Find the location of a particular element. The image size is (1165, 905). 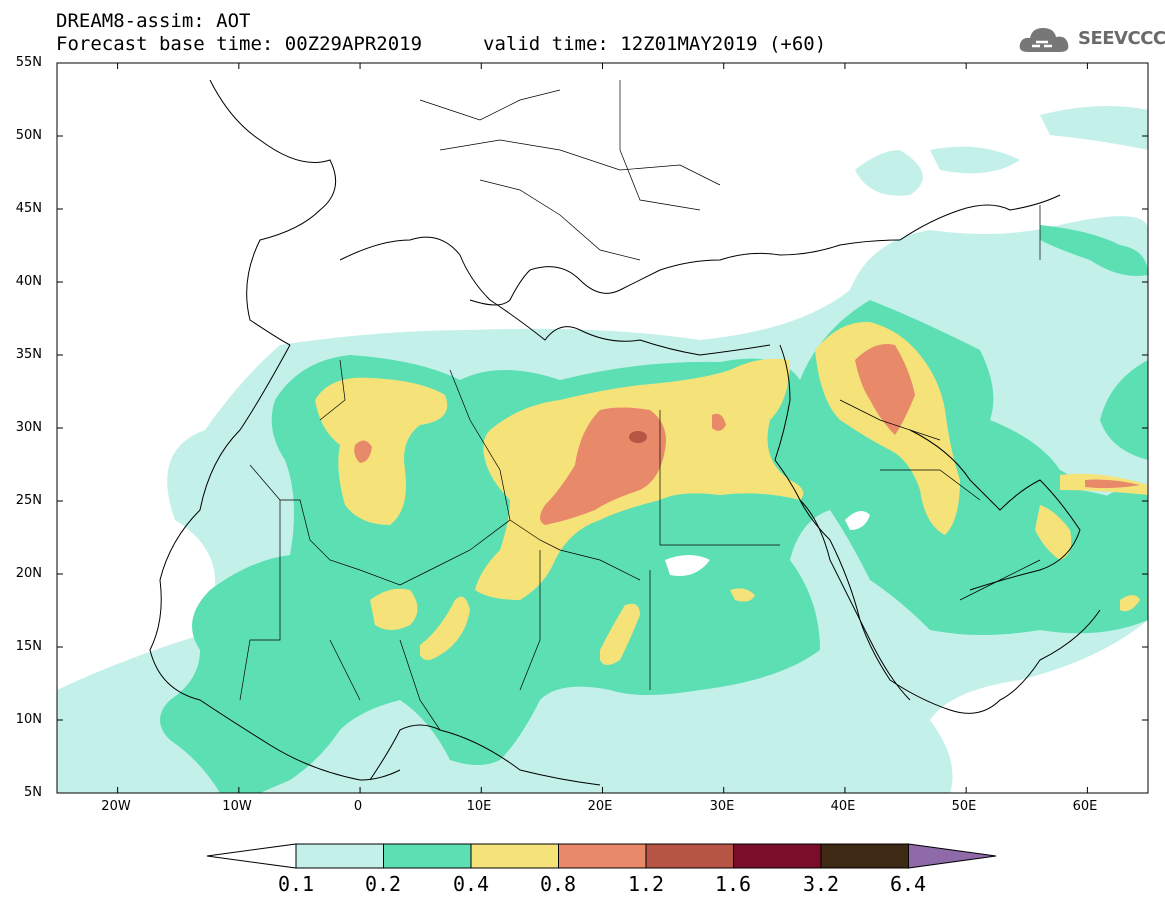

lon-label: 20E is located at coordinates (600, 806).